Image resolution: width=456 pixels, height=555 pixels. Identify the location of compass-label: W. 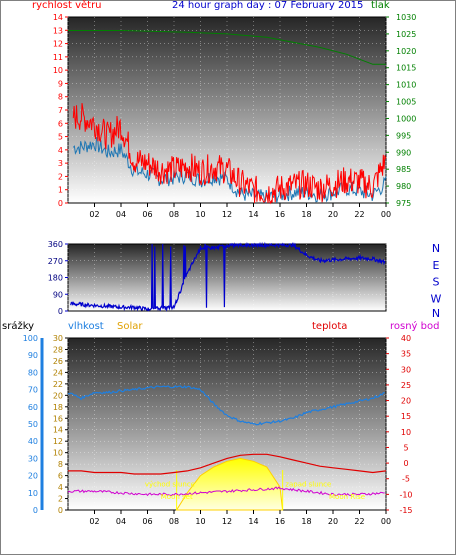
(436, 298).